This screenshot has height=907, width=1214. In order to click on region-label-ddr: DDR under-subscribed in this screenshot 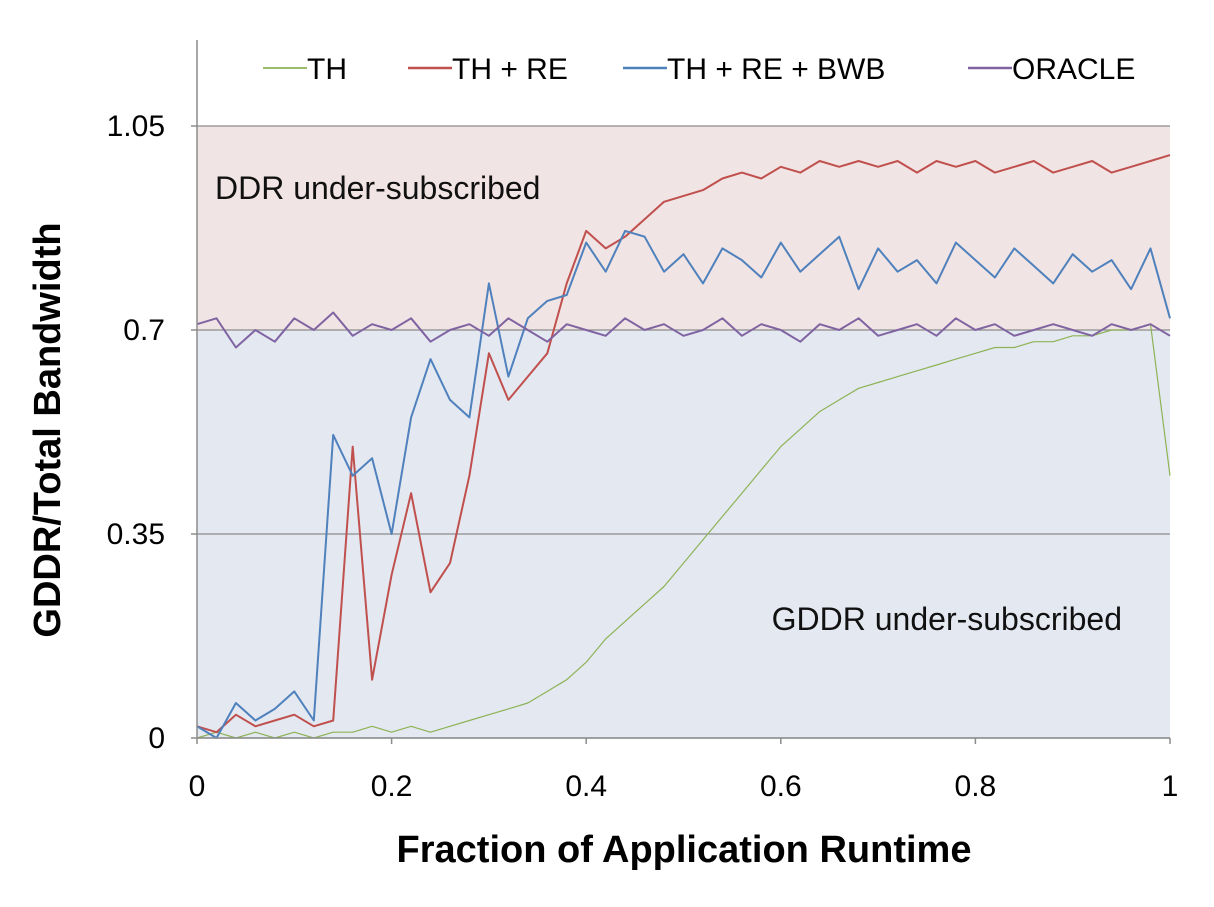, I will do `click(377, 188)`.